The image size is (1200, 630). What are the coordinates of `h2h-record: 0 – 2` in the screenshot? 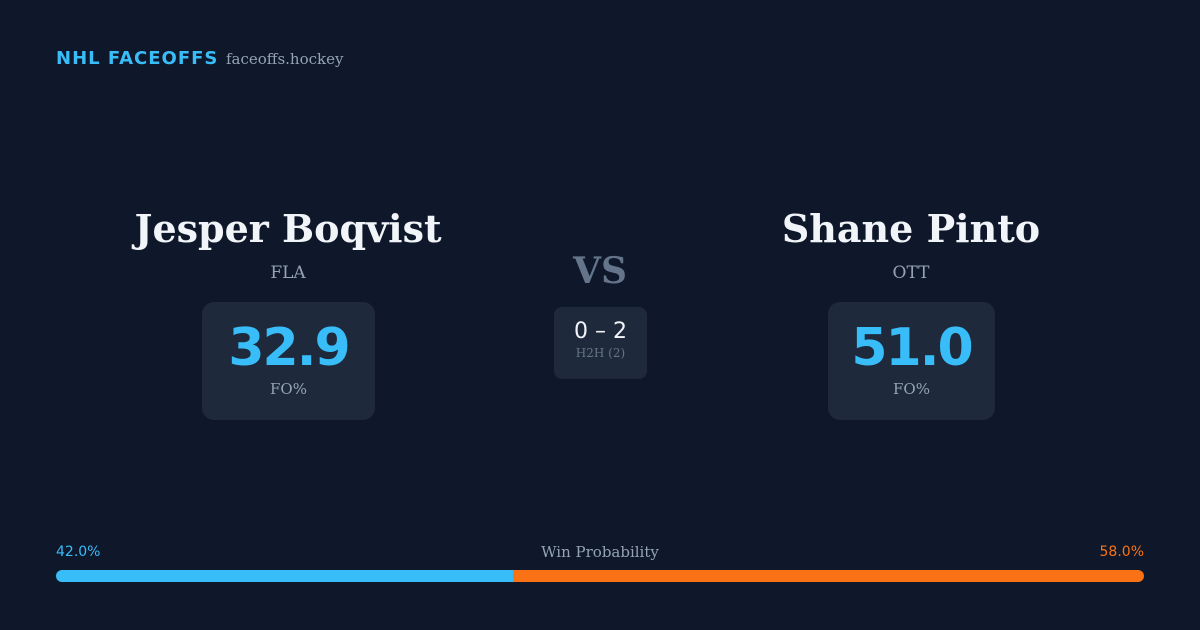 It's located at (600, 331).